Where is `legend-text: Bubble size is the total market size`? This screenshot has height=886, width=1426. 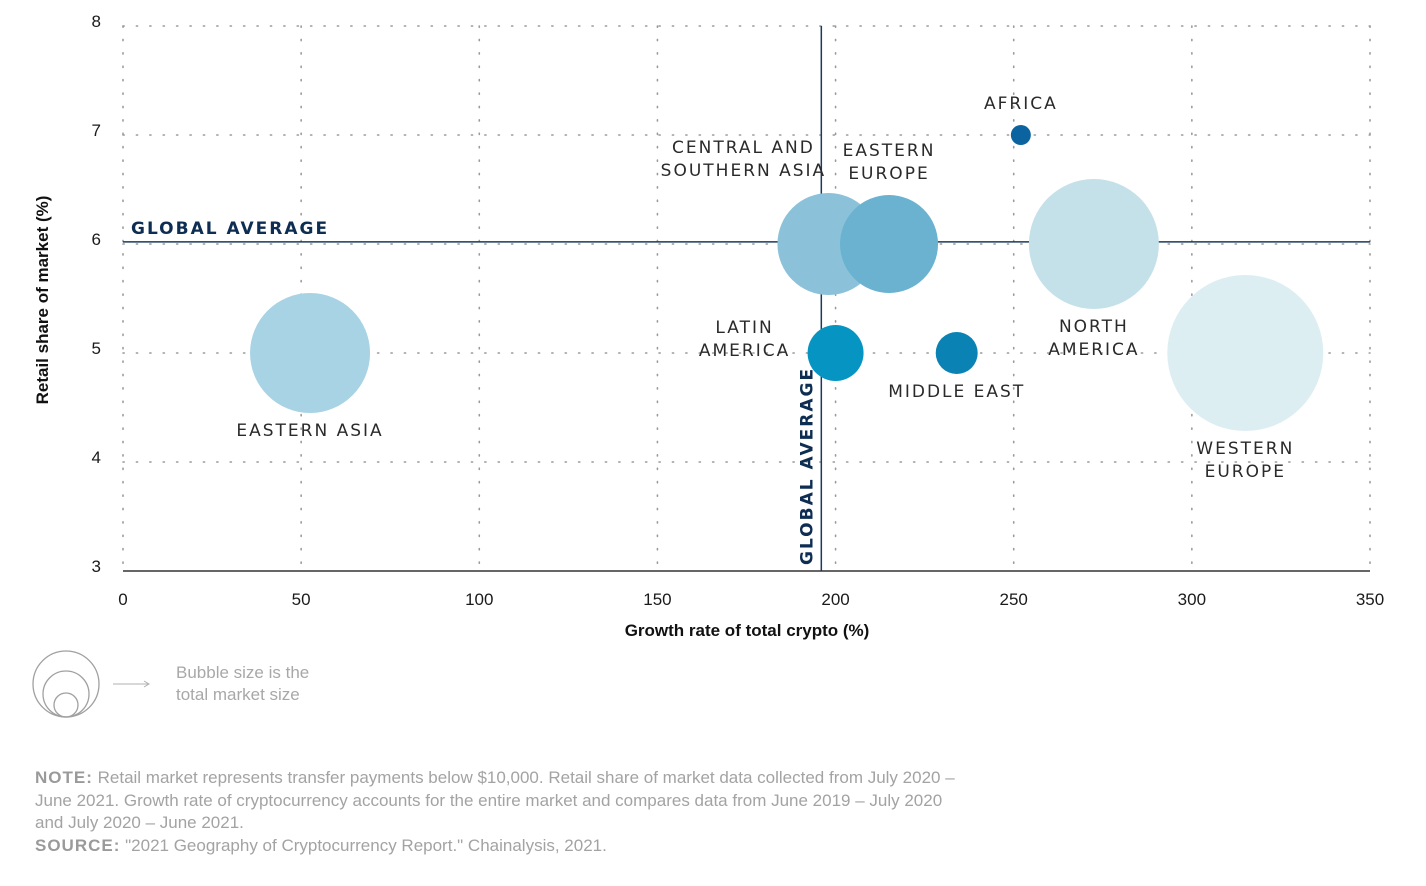 legend-text: Bubble size is the total market size is located at coordinates (242, 684).